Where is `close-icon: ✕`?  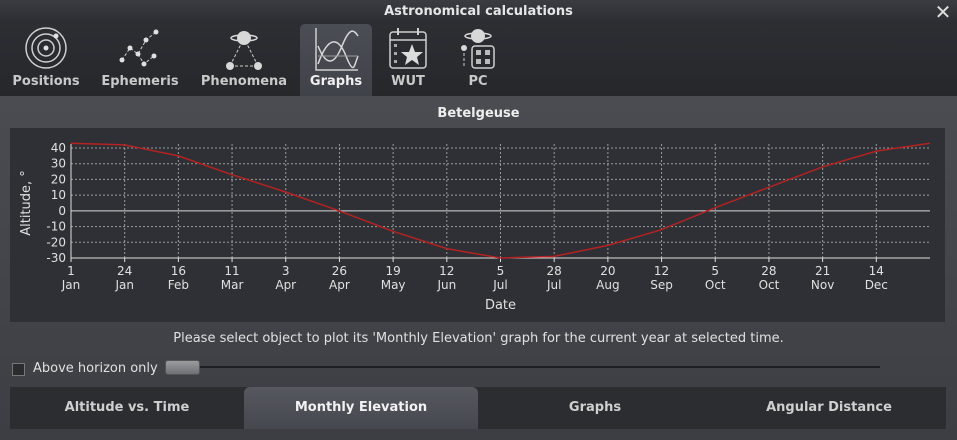
close-icon: ✕ is located at coordinates (943, 12).